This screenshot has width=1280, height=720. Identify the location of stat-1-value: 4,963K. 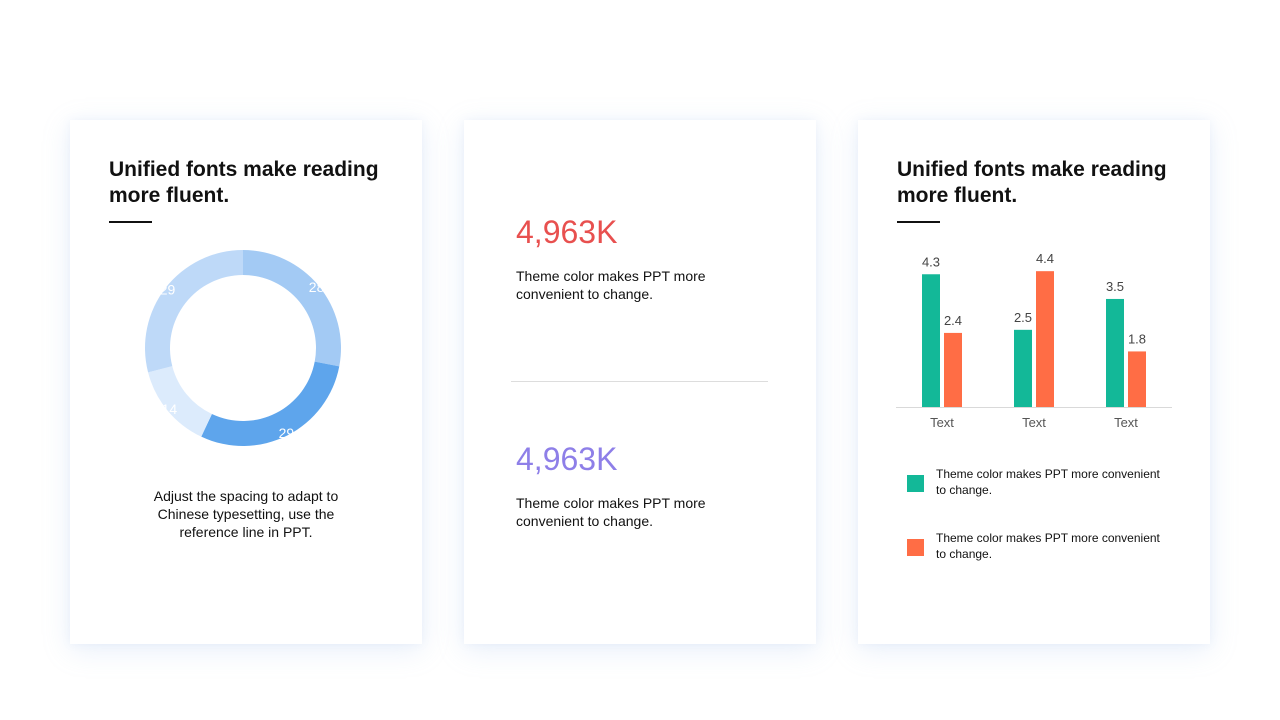
(567, 232).